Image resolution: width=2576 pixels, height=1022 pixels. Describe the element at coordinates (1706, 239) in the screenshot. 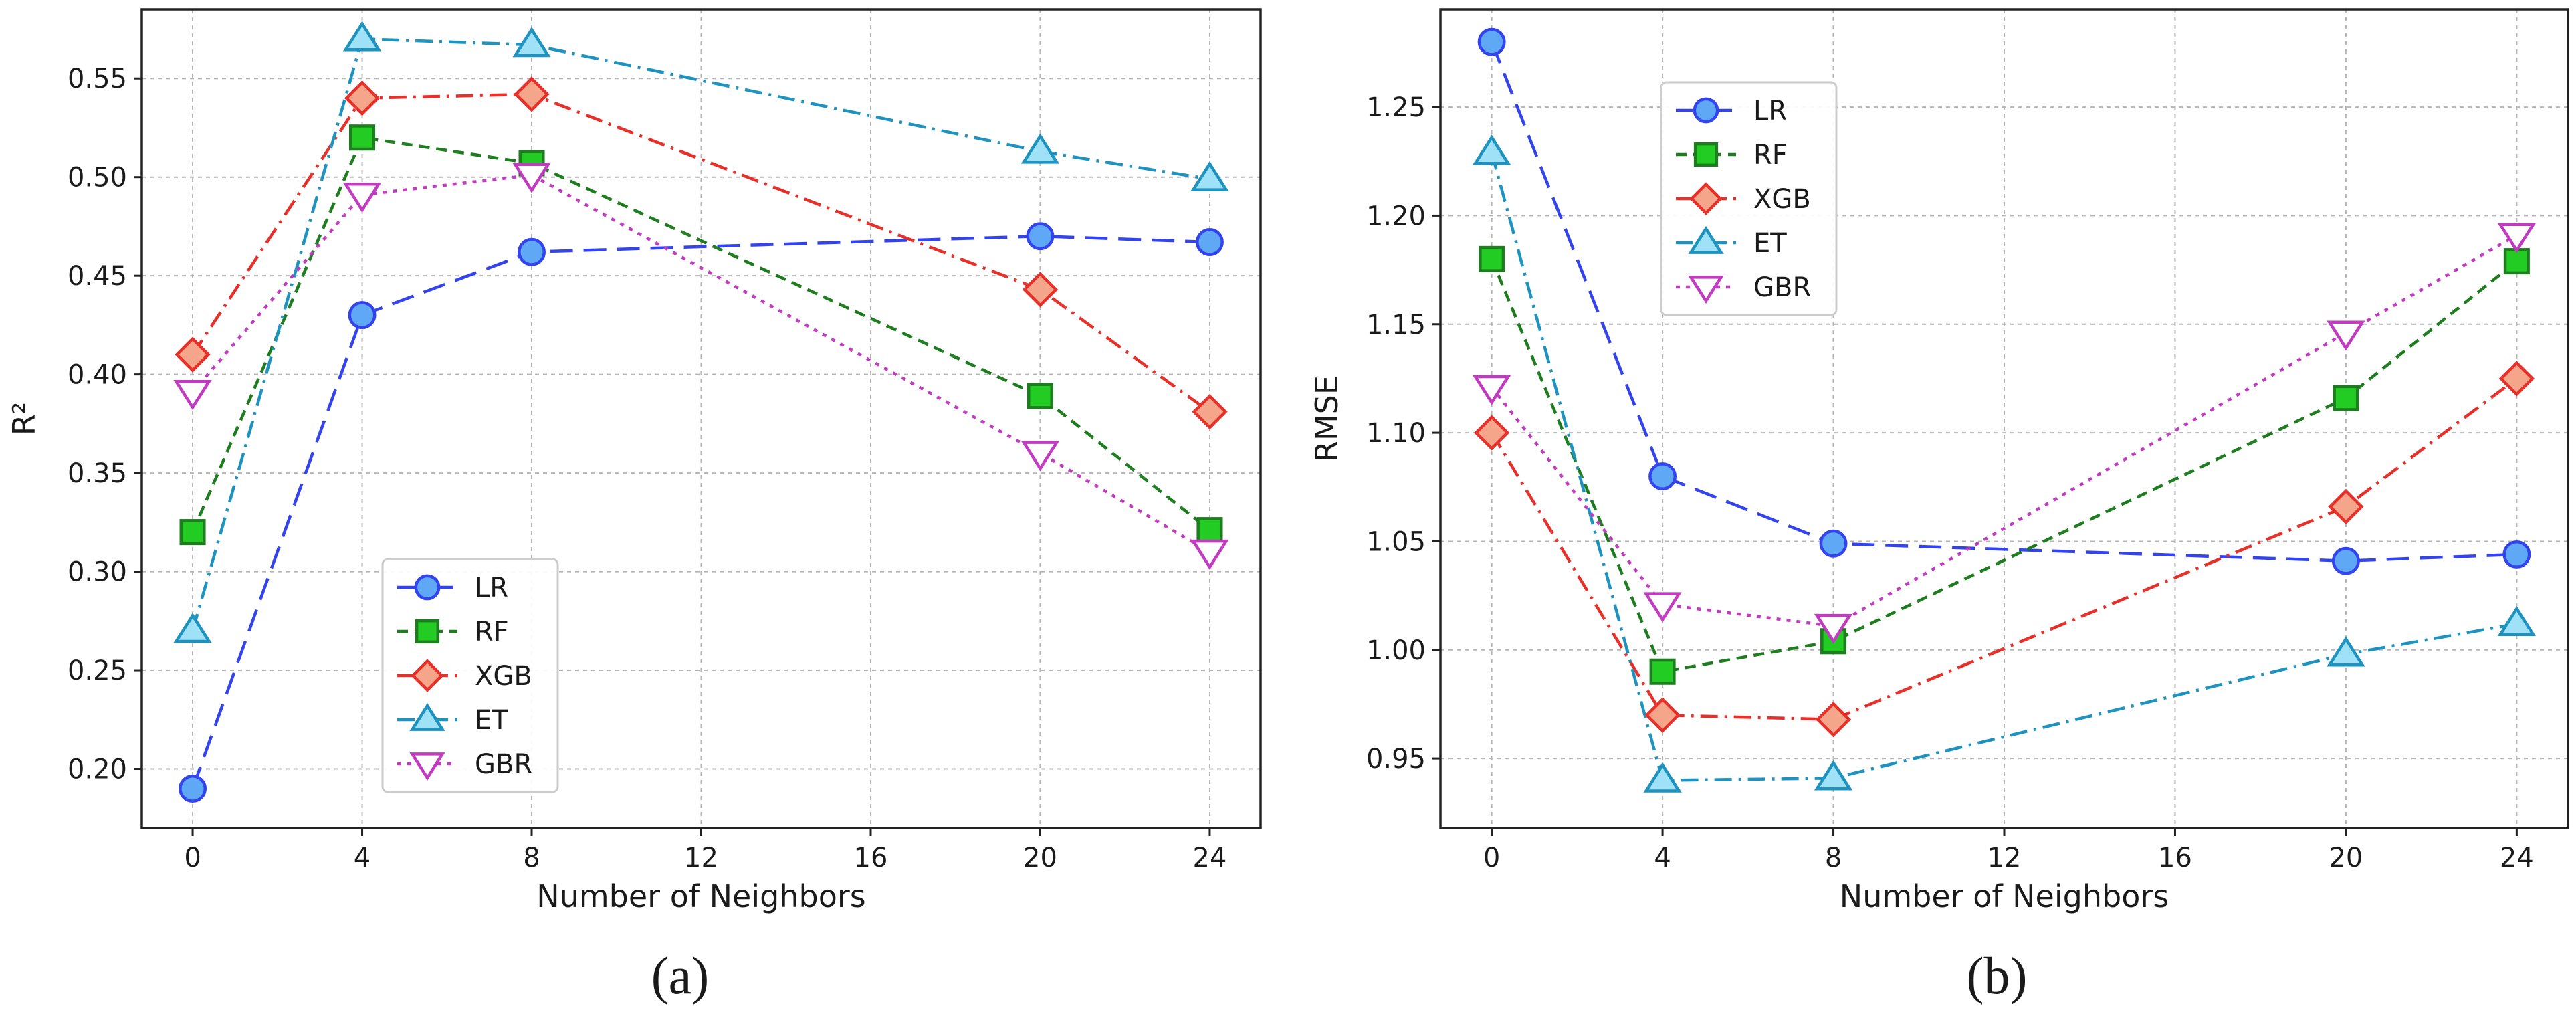

I see `legend-marker-et` at that location.